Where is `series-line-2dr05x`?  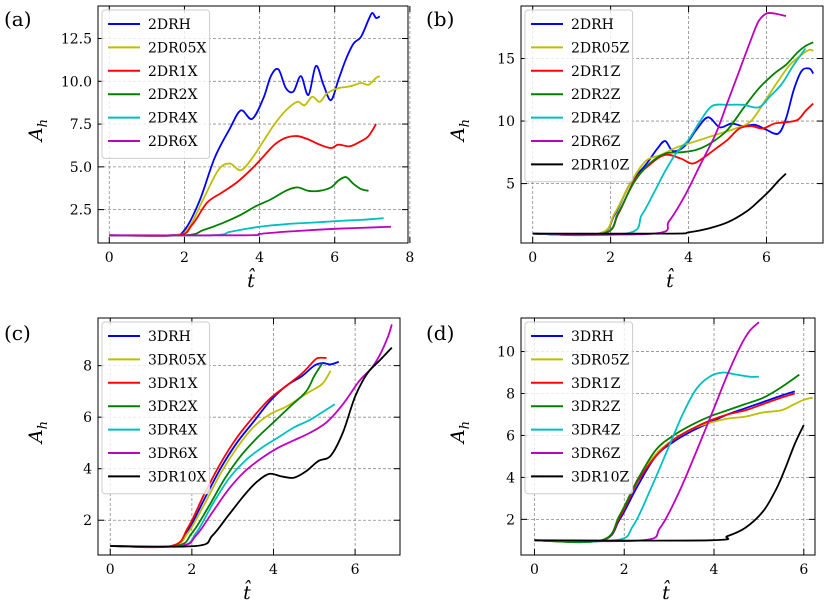 series-line-2dr05x is located at coordinates (245, 156).